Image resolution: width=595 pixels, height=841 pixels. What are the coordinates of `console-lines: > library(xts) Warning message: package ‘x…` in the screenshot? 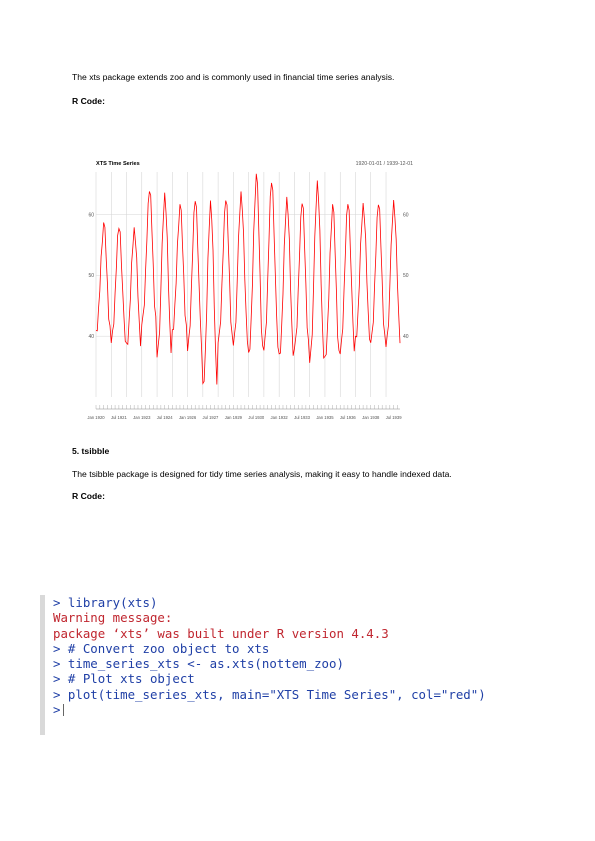 It's located at (269, 656).